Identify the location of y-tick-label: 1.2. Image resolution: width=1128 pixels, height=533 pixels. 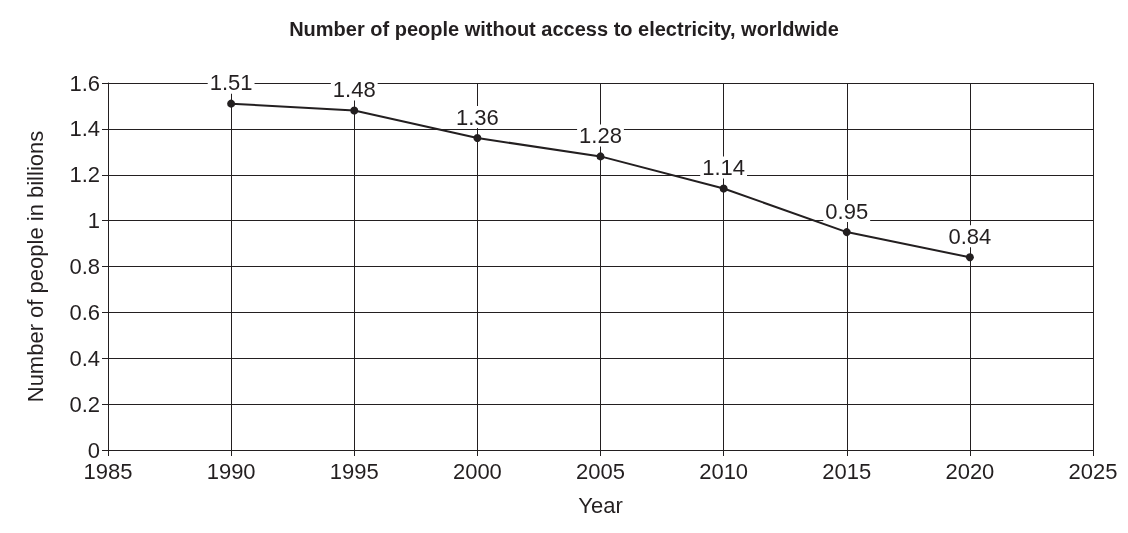
(84, 175).